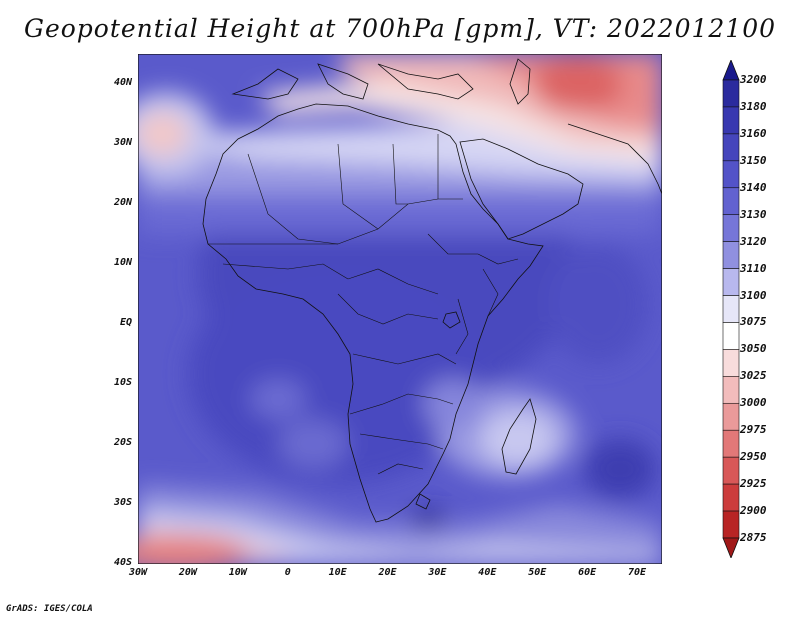  Describe the element at coordinates (753, 295) in the screenshot. I see `colorbar-tick-label: 3100` at that location.